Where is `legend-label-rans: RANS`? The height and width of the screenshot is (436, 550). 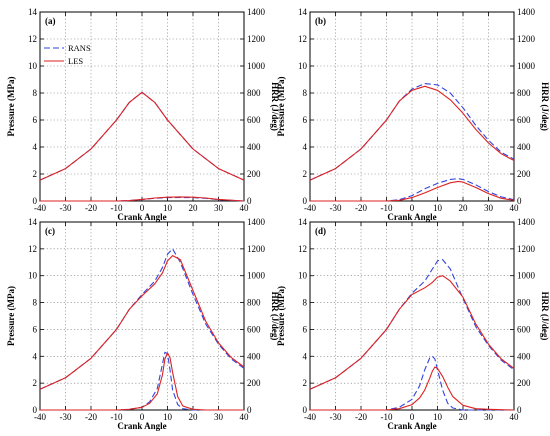 legend-label-rans: RANS is located at coordinates (79, 48).